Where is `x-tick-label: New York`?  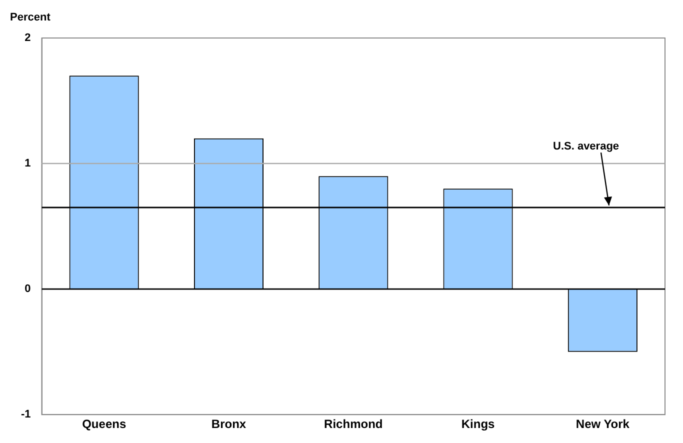 x-tick-label: New York is located at coordinates (603, 424).